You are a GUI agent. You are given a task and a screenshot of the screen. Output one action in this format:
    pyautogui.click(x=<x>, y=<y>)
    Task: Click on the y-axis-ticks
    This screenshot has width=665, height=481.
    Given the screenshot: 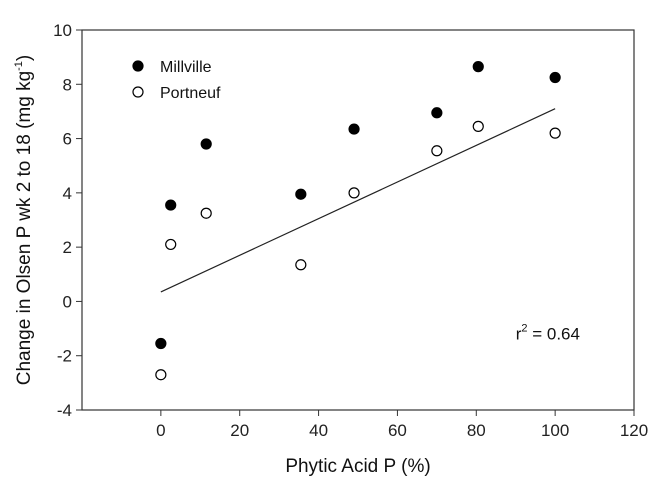 What is the action you would take?
    pyautogui.click(x=79, y=220)
    